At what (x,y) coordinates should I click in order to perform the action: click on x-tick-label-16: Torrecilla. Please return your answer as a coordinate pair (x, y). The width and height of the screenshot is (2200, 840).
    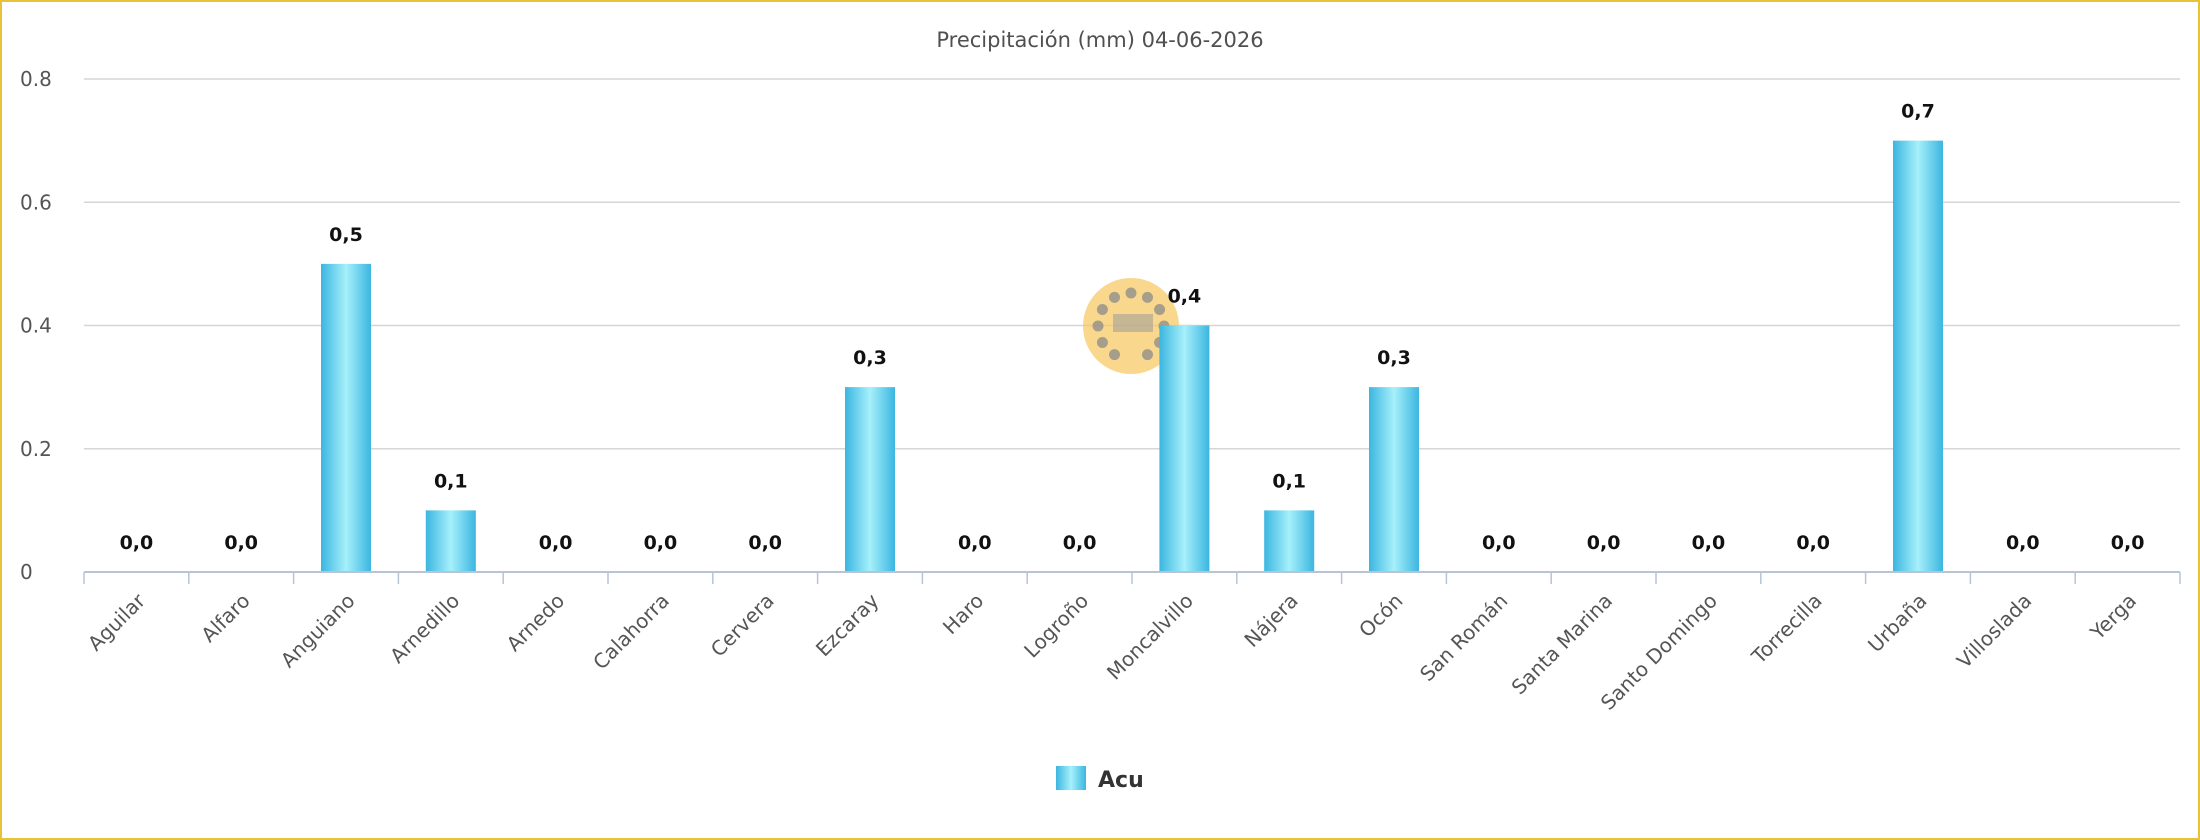
    Looking at the image, I should click on (1786, 629).